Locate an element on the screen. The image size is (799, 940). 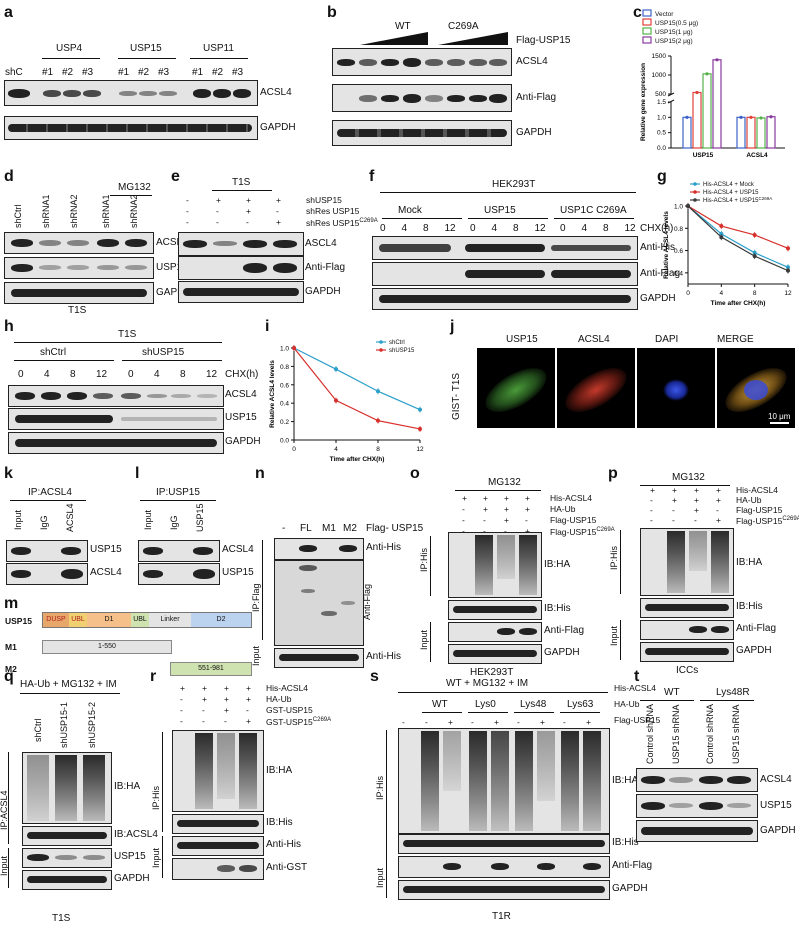
condition-label: shUSP15 is located at coordinates (324, 200).